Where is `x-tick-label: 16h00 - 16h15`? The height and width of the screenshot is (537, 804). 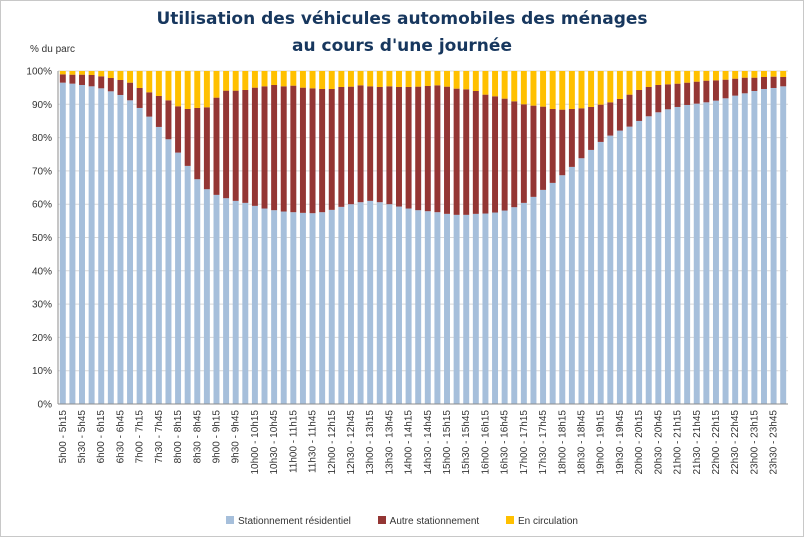
x-tick-label: 16h00 - 16h15 is located at coordinates (485, 442).